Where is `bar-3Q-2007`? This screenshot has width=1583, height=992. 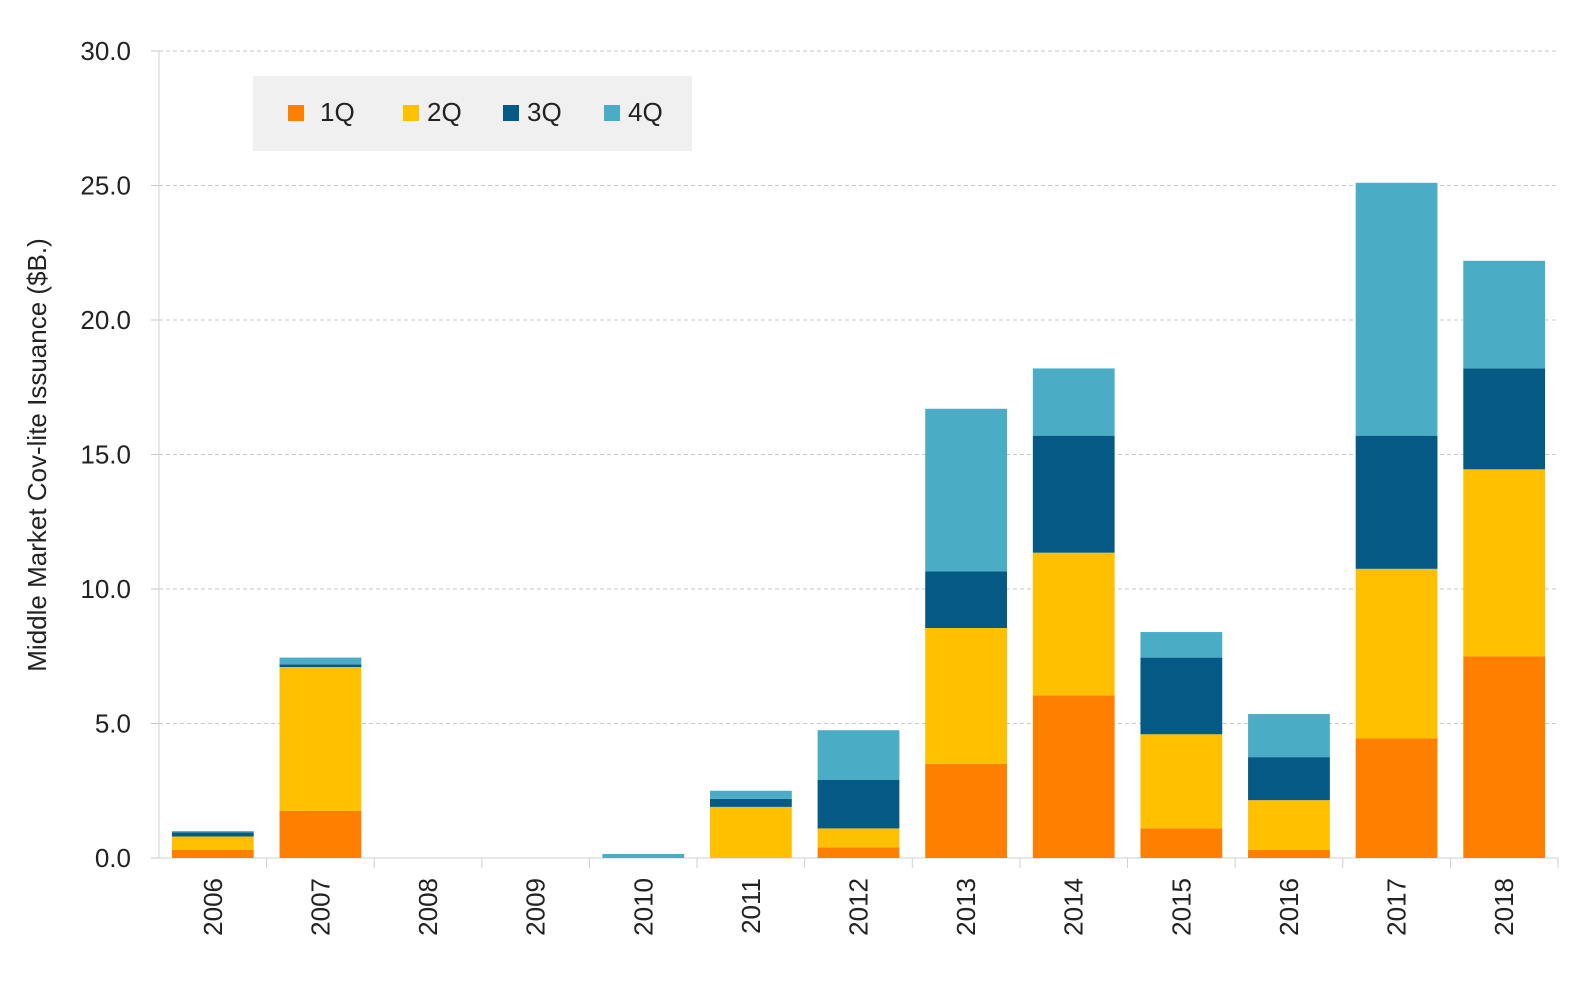 bar-3Q-2007 is located at coordinates (320, 666).